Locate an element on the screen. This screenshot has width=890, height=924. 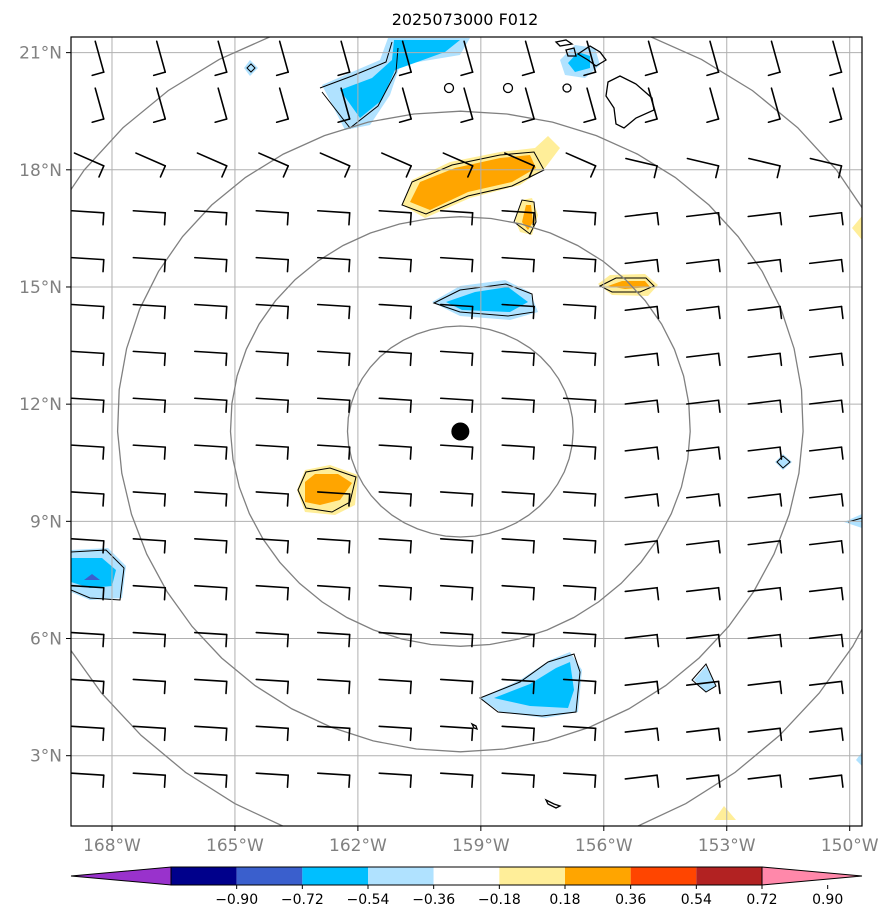
island-small is located at coordinates (553, 803).